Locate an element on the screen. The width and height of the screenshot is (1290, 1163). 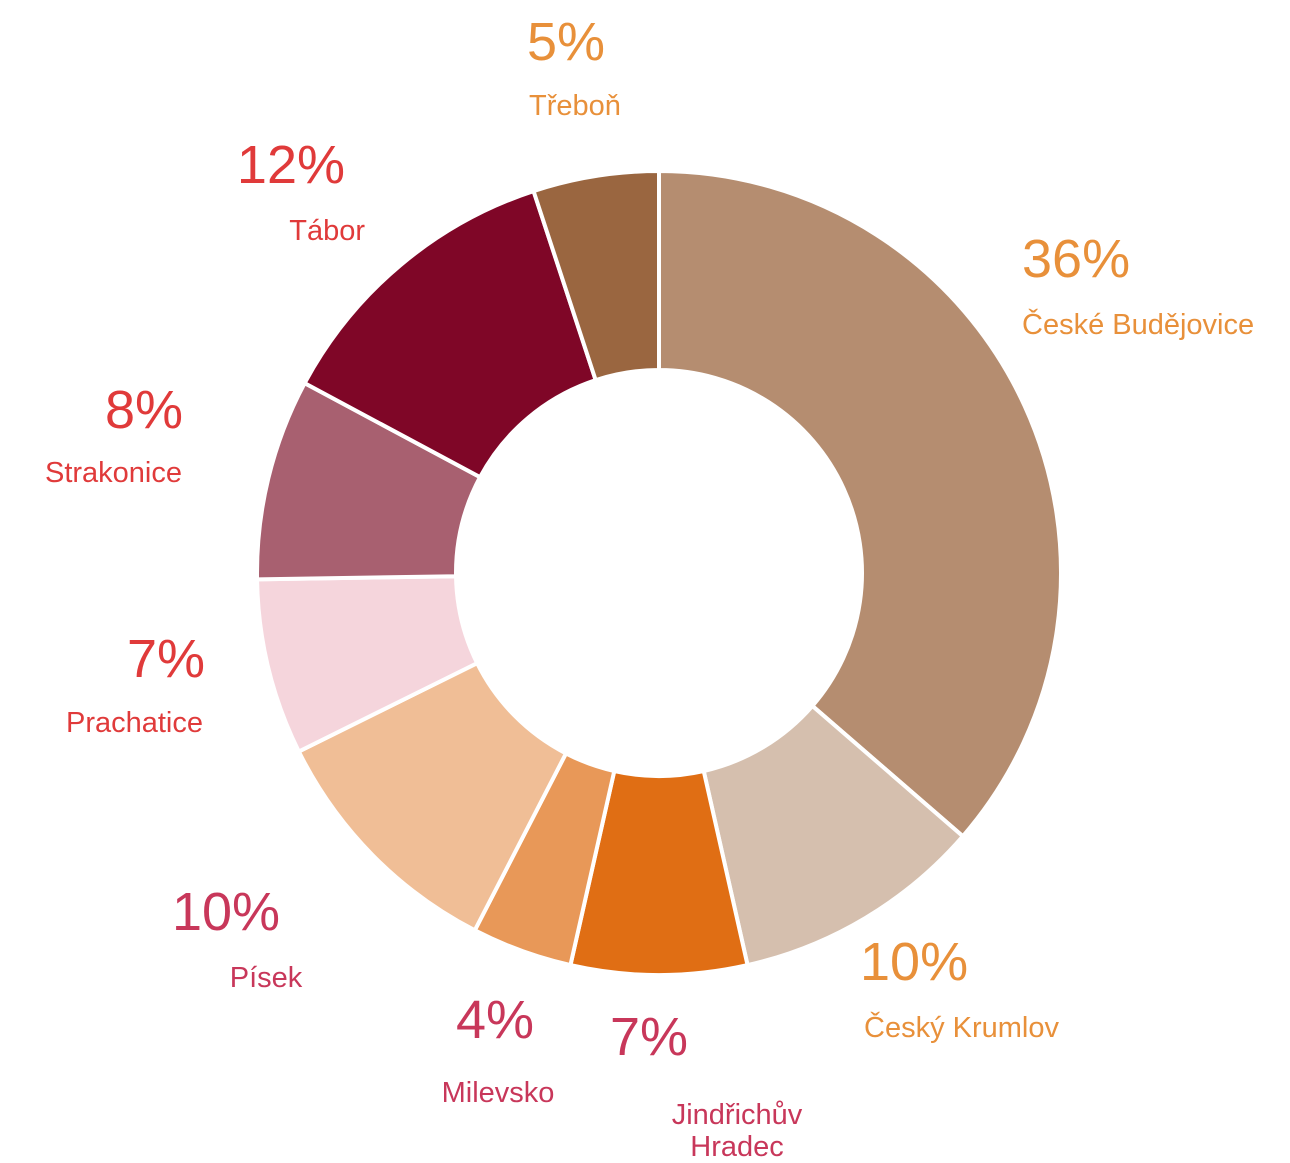
value-label: 8% is located at coordinates (143, 410).